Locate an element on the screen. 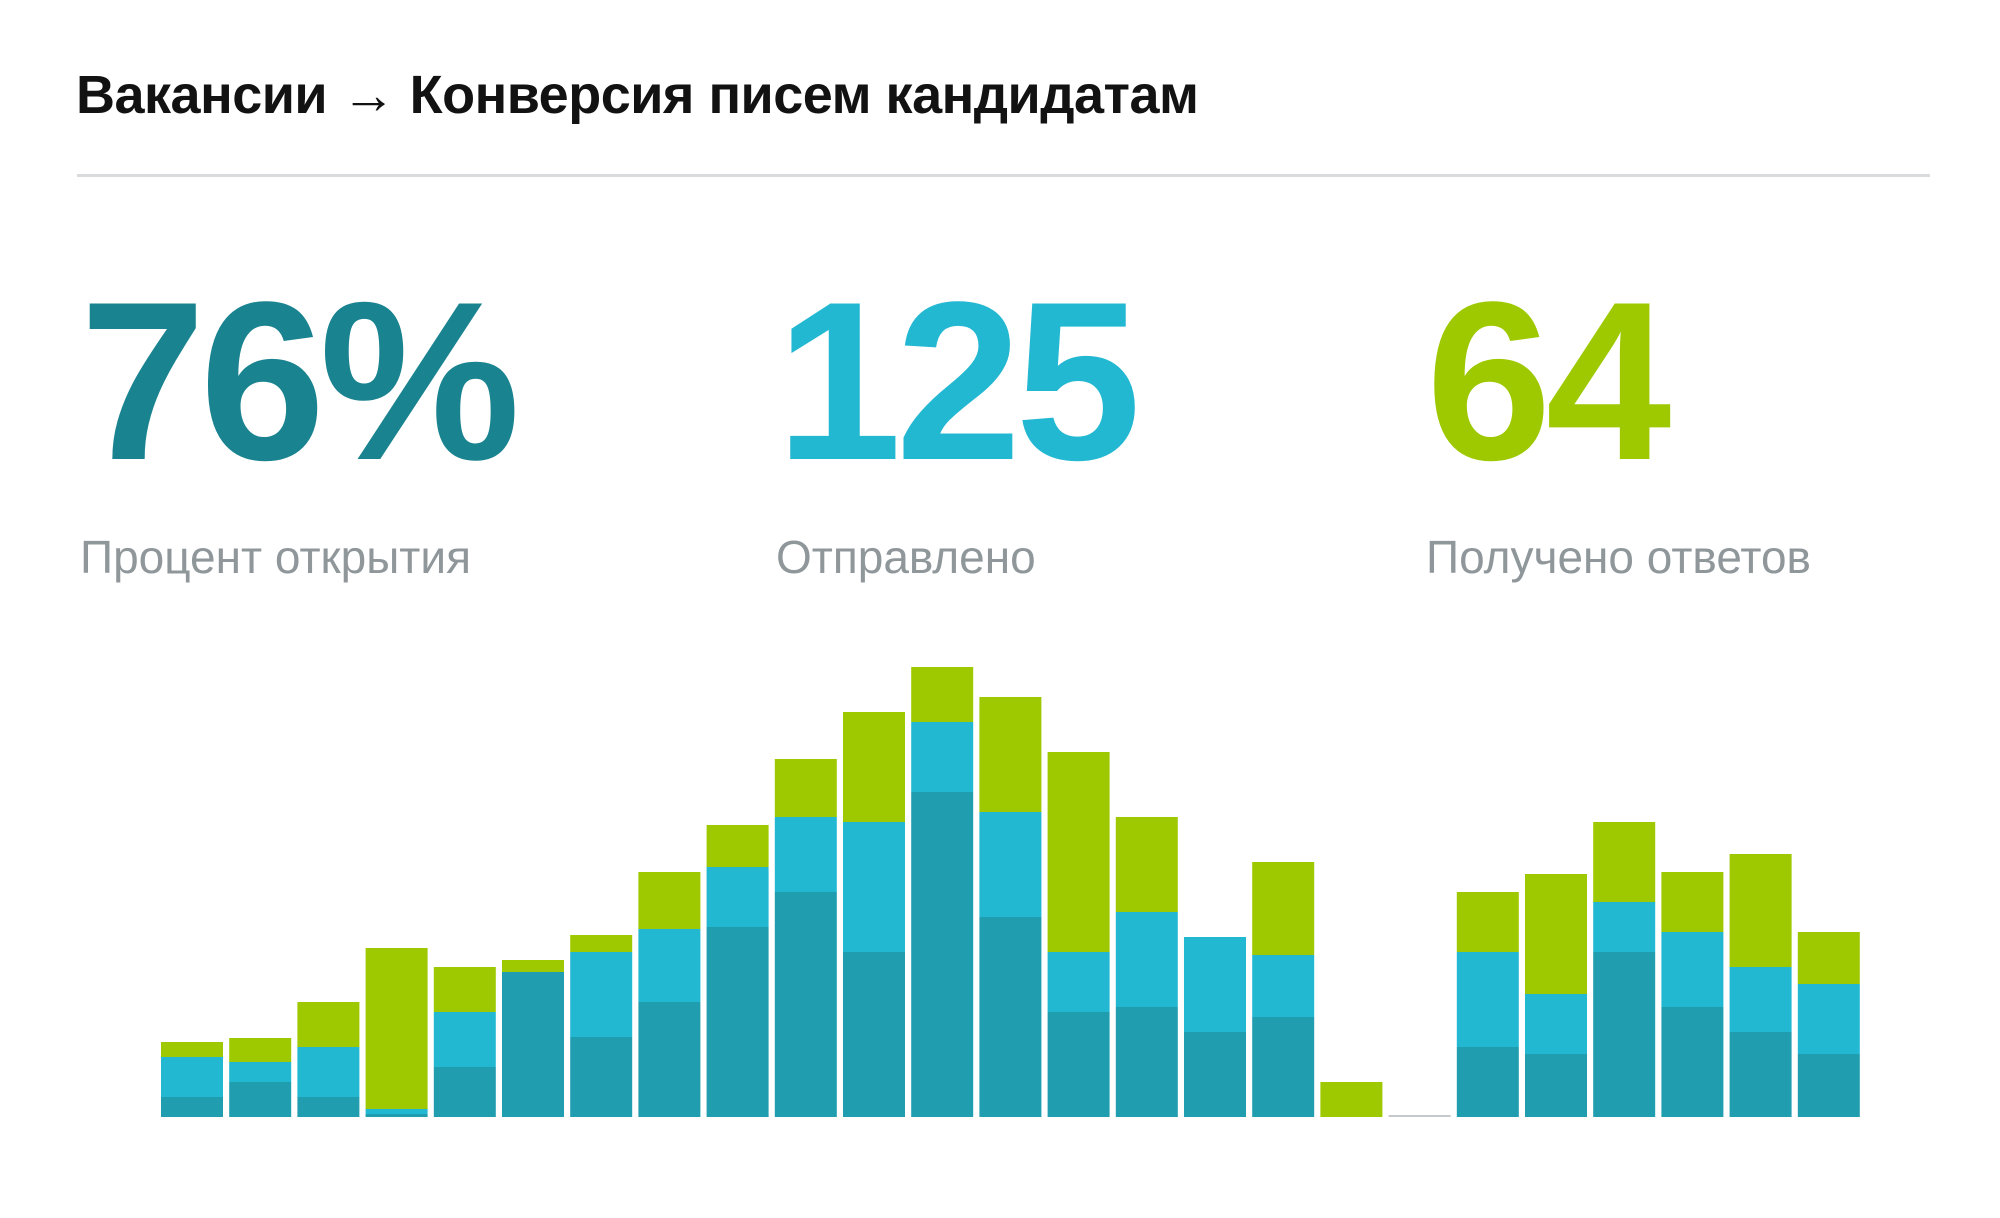  title-divider is located at coordinates (1003, 175).